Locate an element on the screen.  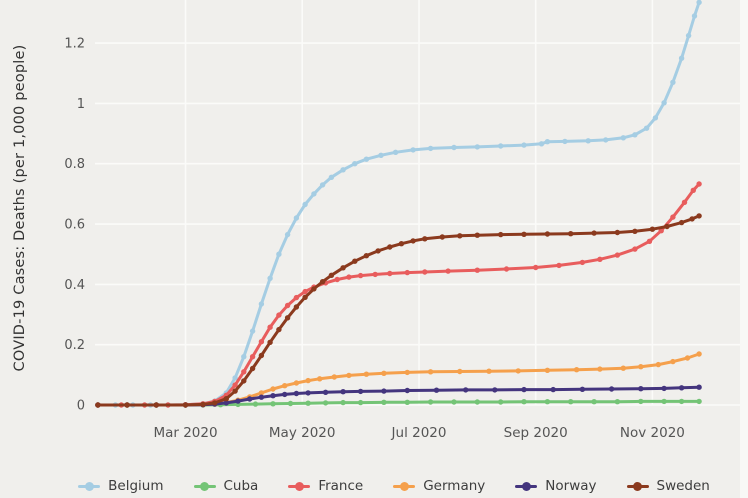
legend-item-label: Cuba is located at coordinates (241, 486).